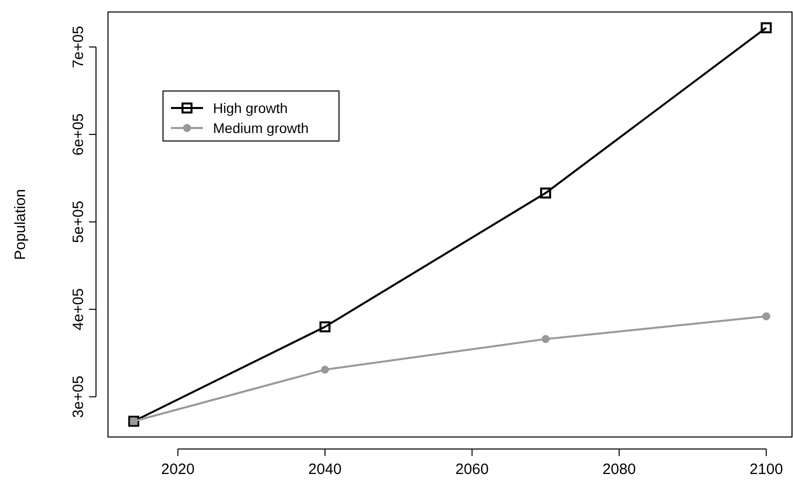  I want to click on y-tick-label: 7e+05, so click(78, 47).